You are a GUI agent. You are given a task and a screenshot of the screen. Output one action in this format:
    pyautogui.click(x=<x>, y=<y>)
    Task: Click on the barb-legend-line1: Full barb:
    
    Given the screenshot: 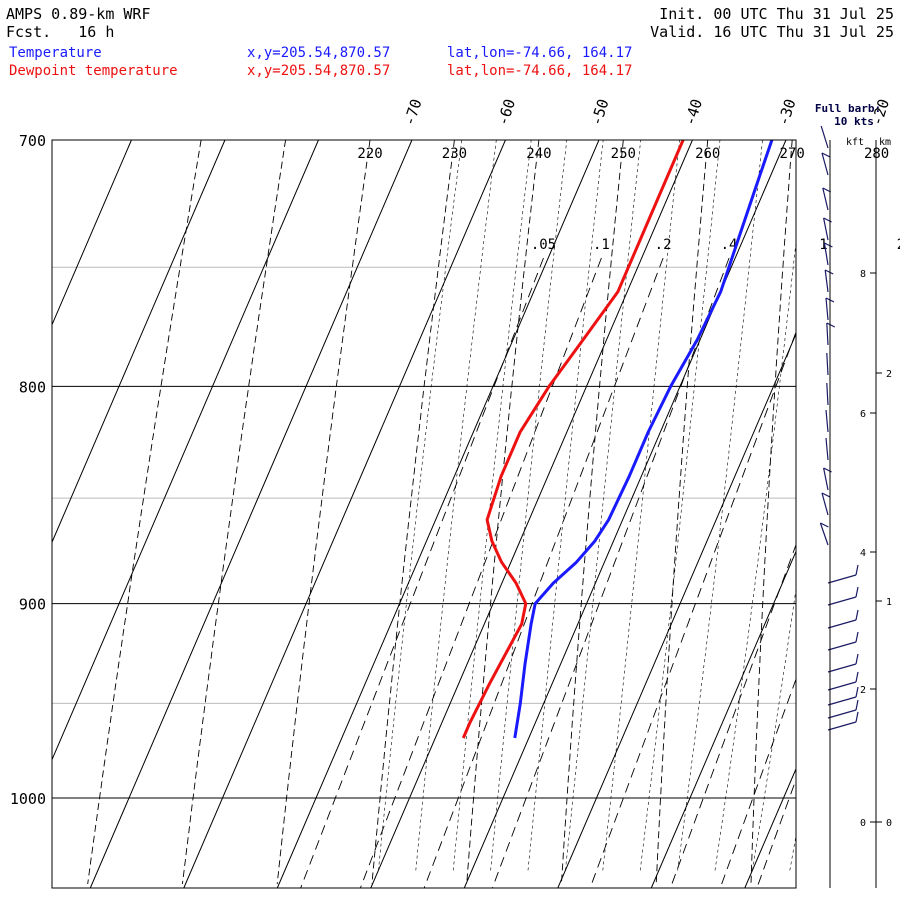 What is the action you would take?
    pyautogui.click(x=848, y=108)
    